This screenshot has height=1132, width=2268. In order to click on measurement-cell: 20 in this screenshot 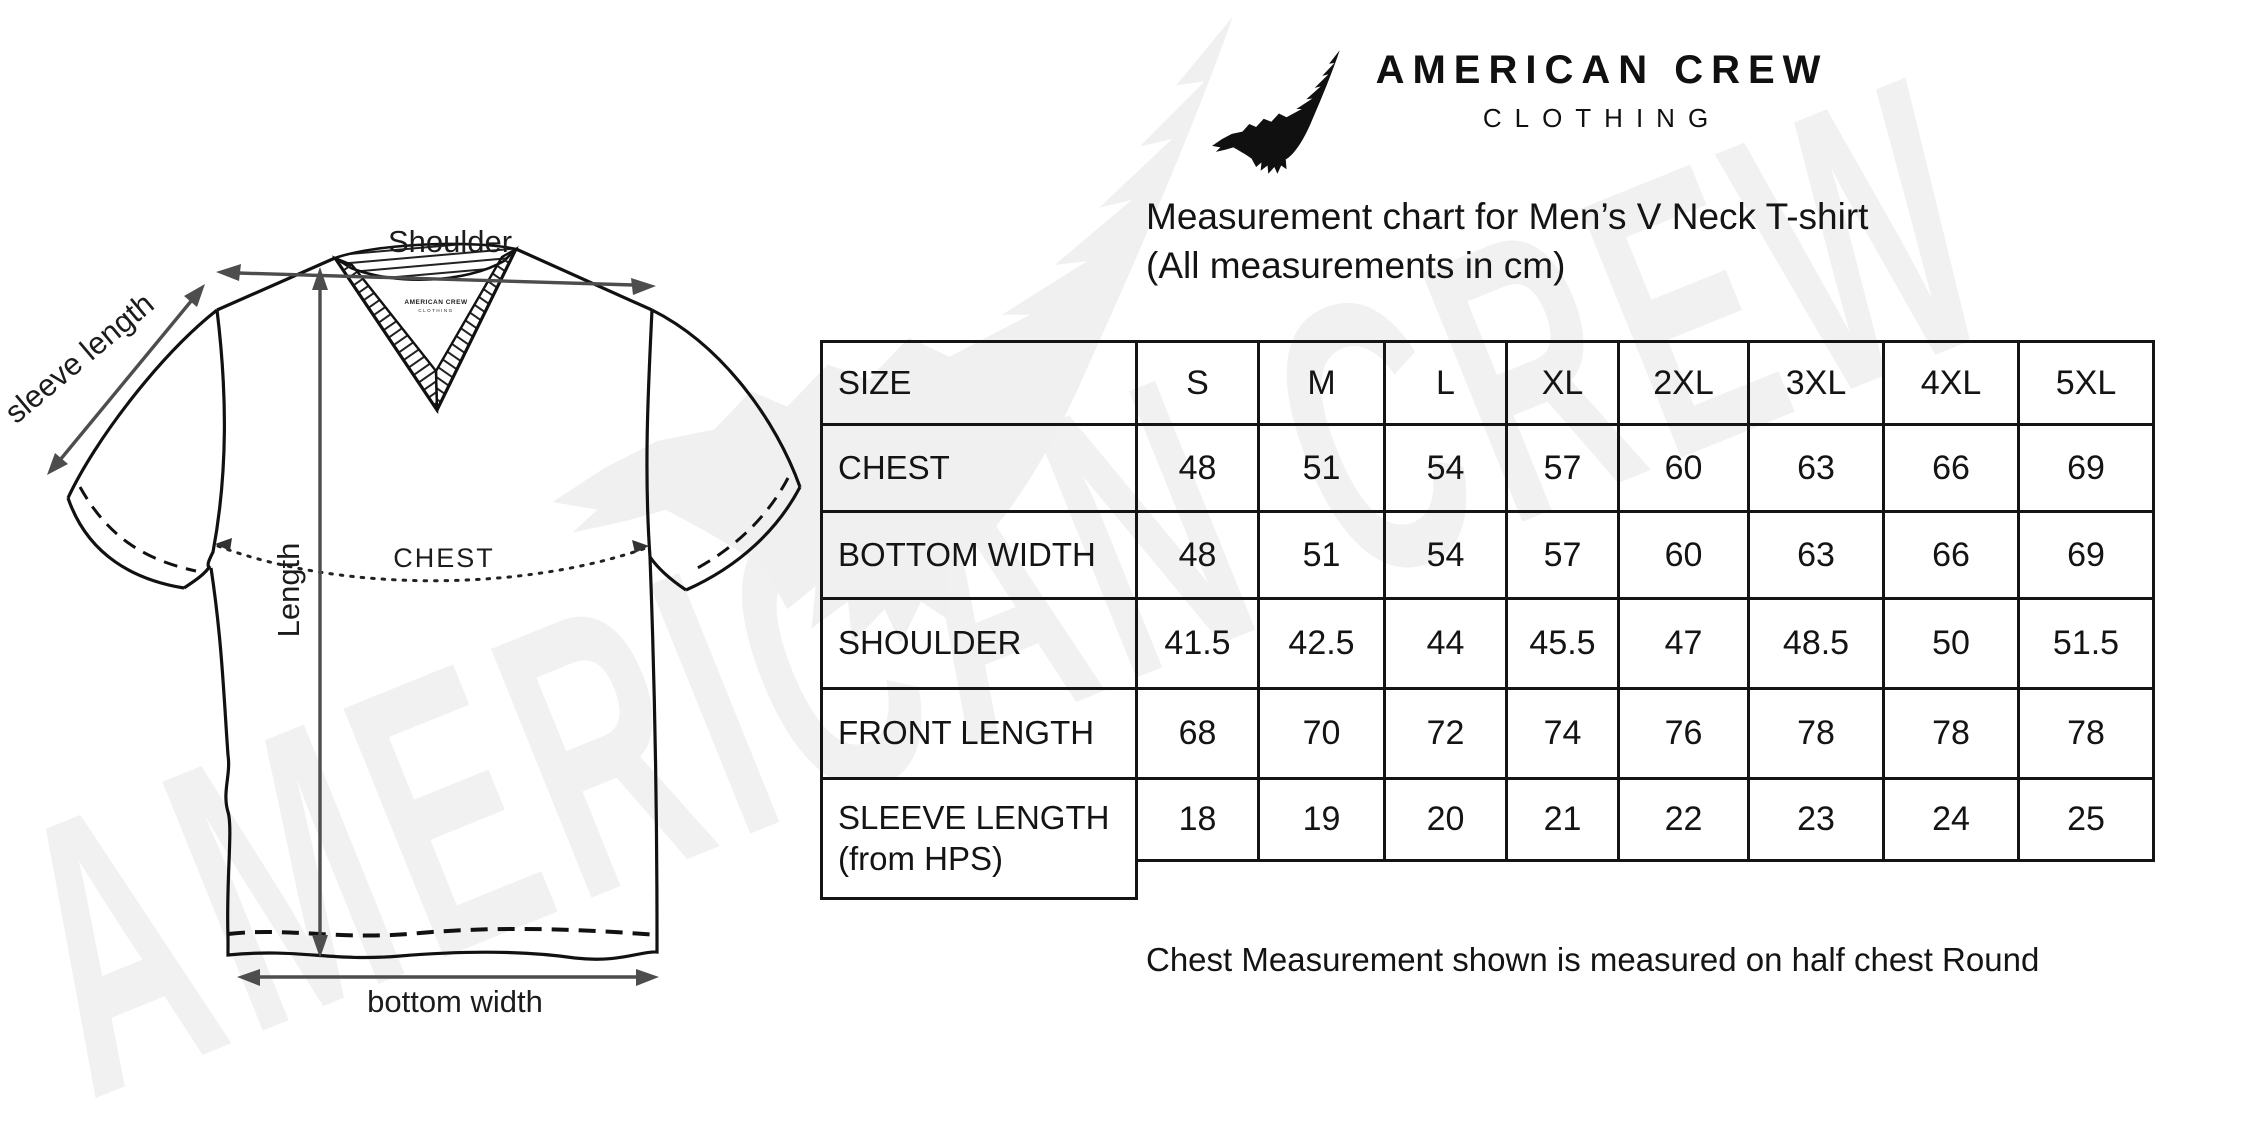, I will do `click(1447, 821)`.